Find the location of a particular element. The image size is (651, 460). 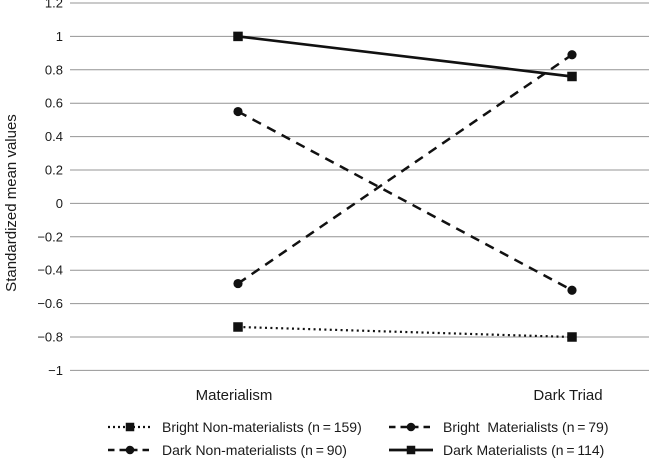

legend-label: Bright Non-materialists (n = 159) is located at coordinates (262, 427).